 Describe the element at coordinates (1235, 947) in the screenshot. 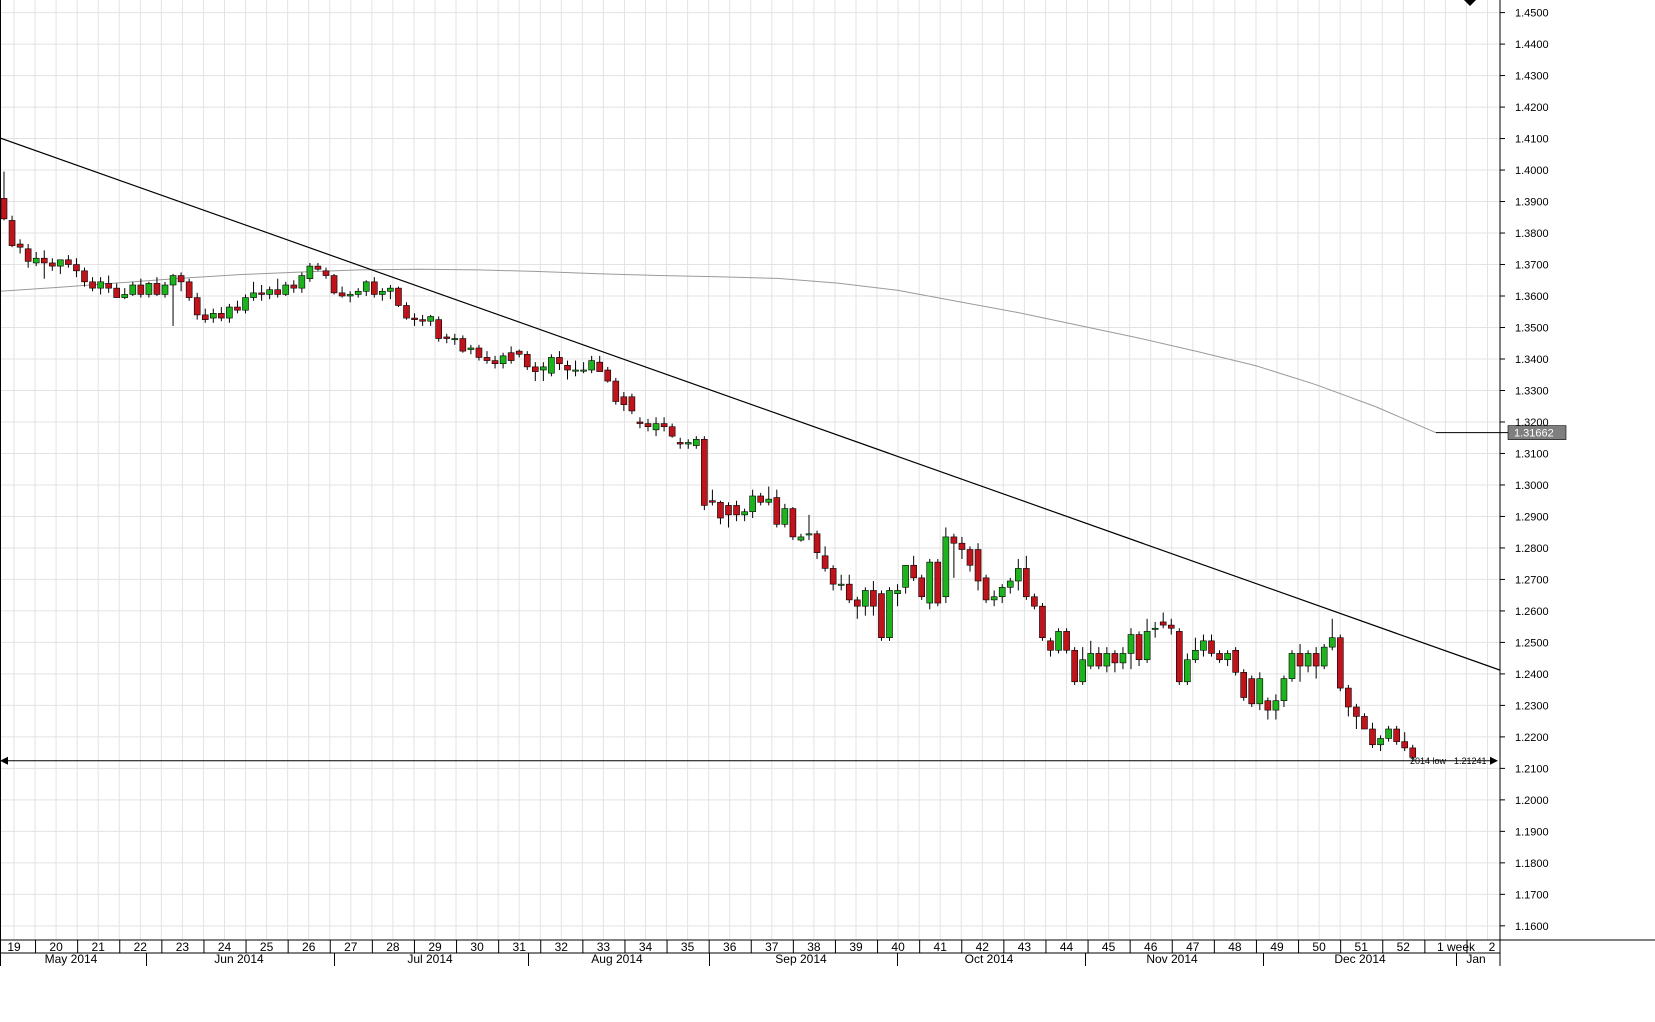

I see `week-label: 48` at that location.